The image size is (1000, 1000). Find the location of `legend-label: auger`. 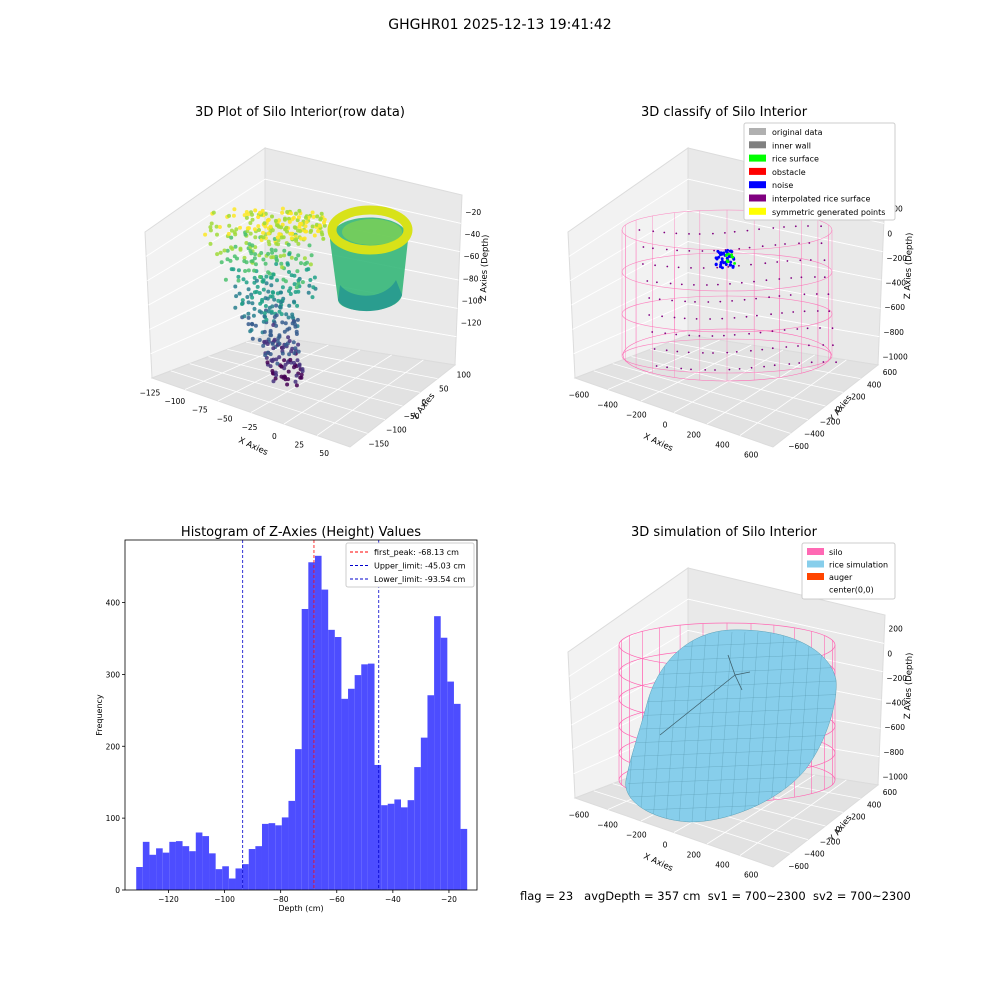

legend-label: auger is located at coordinates (841, 577).